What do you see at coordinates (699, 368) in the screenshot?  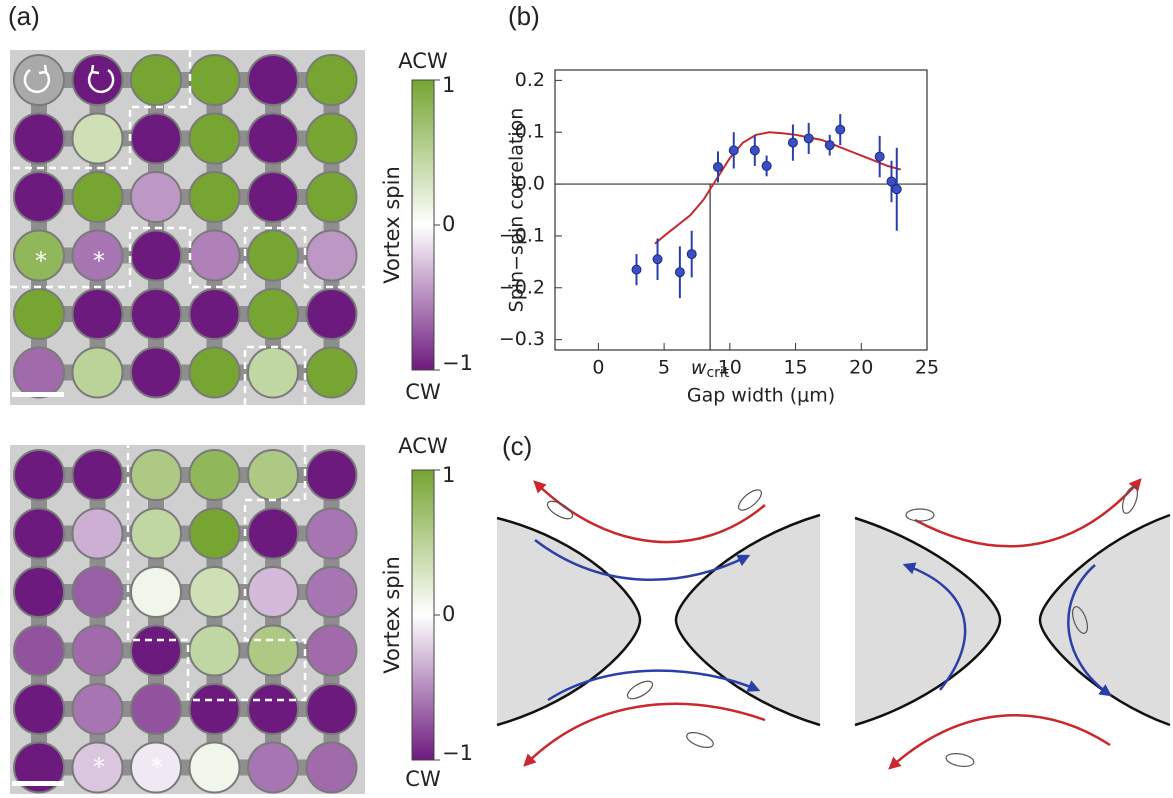 I see `critical-symbol: w` at bounding box center [699, 368].